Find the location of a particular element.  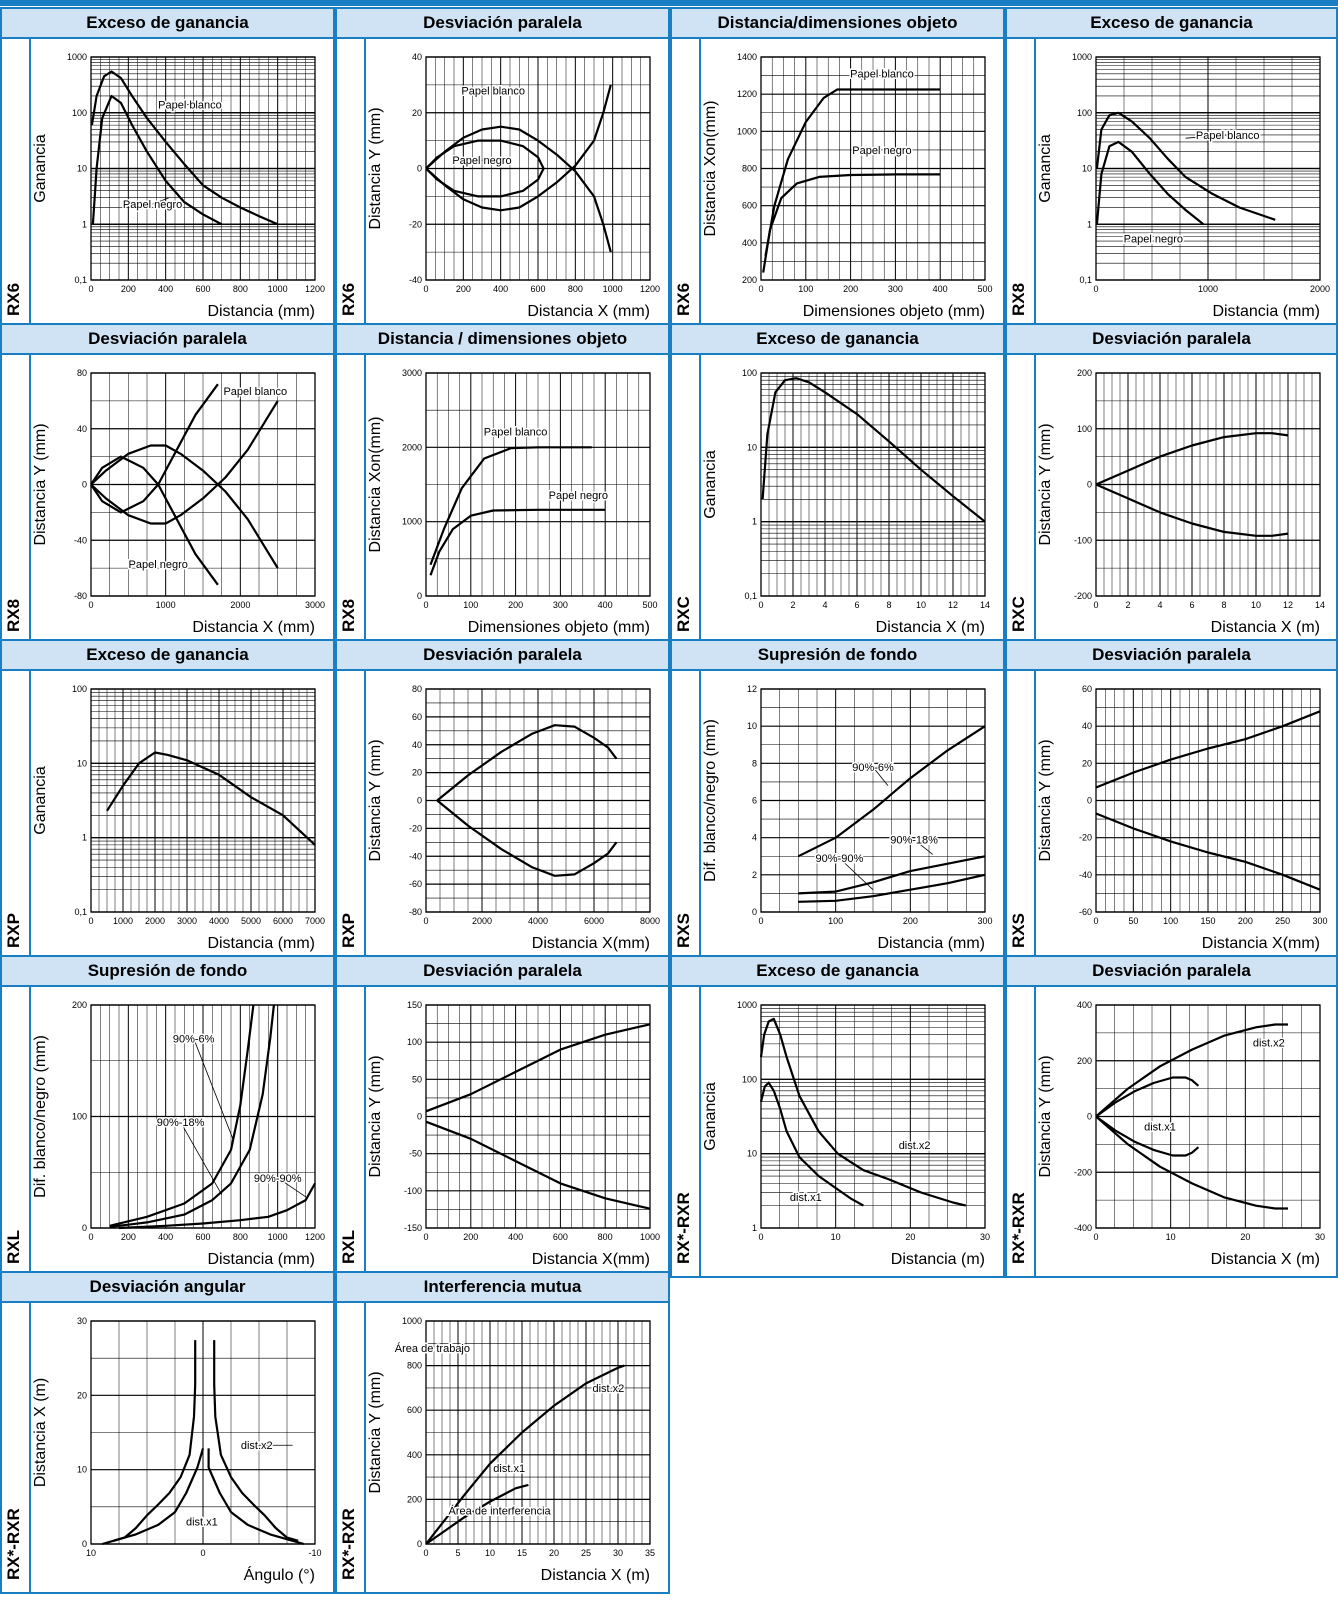

y-axis-label: Distancia Xon(mm) is located at coordinates (710, 168).